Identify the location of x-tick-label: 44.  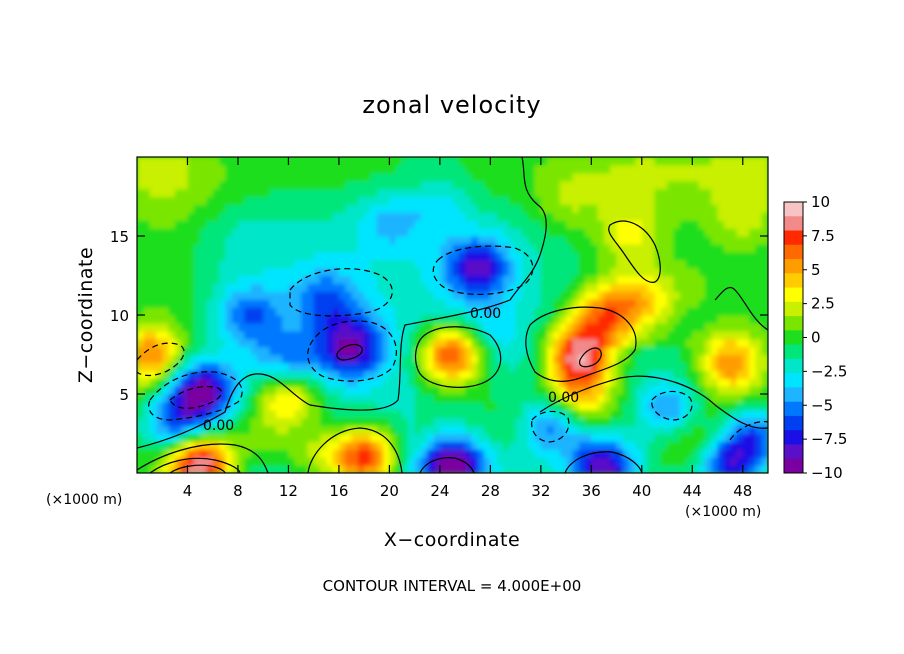
(692, 491).